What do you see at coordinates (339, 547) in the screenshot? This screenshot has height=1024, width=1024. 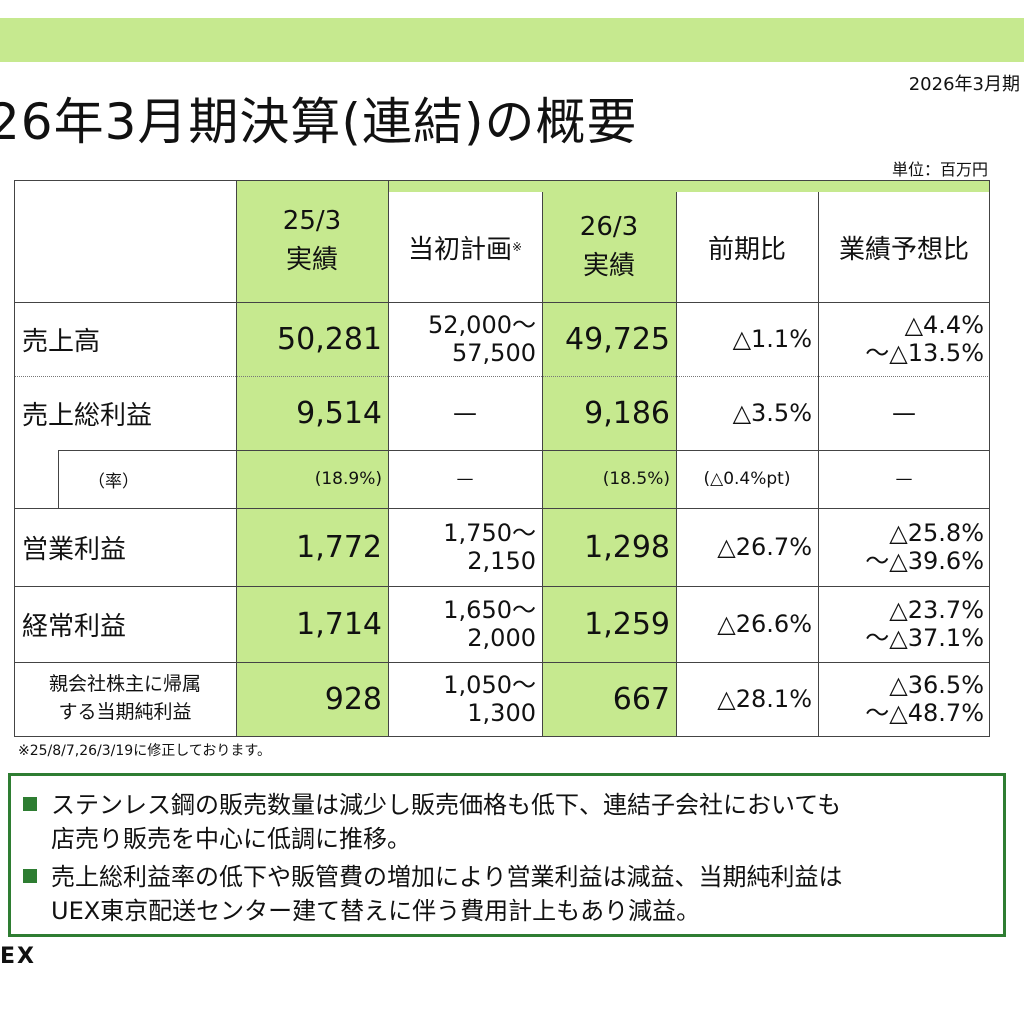 I see `operating-25: 1,772` at bounding box center [339, 547].